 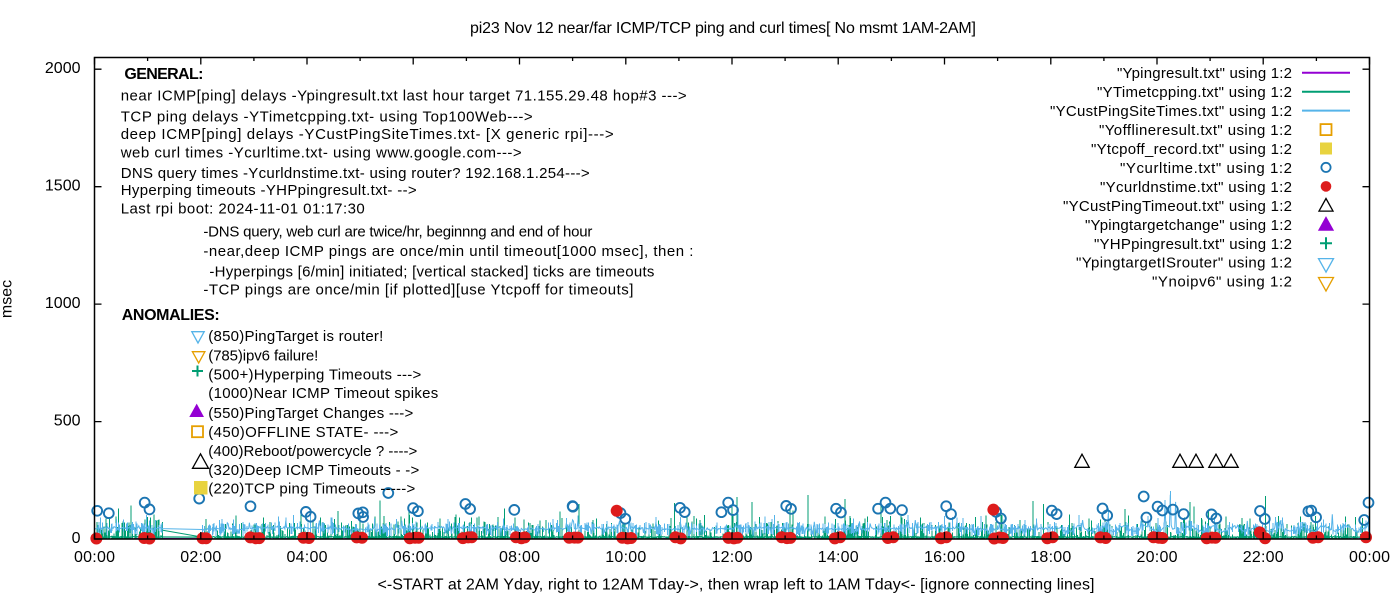 What do you see at coordinates (1194, 92) in the screenshot?
I see `svg-text: "YTimetcpping.txt" using 1:2` at bounding box center [1194, 92].